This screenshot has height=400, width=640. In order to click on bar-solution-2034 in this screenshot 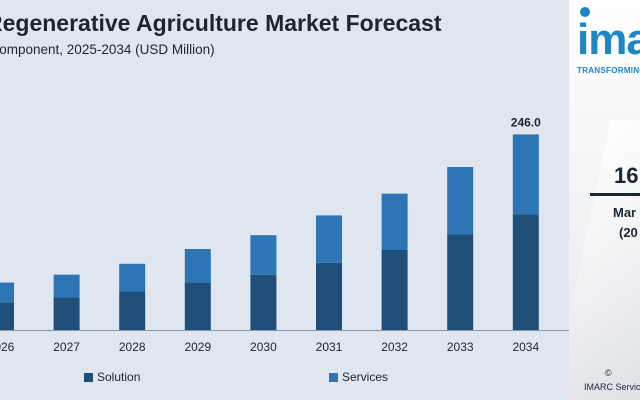, I will do `click(525, 272)`.